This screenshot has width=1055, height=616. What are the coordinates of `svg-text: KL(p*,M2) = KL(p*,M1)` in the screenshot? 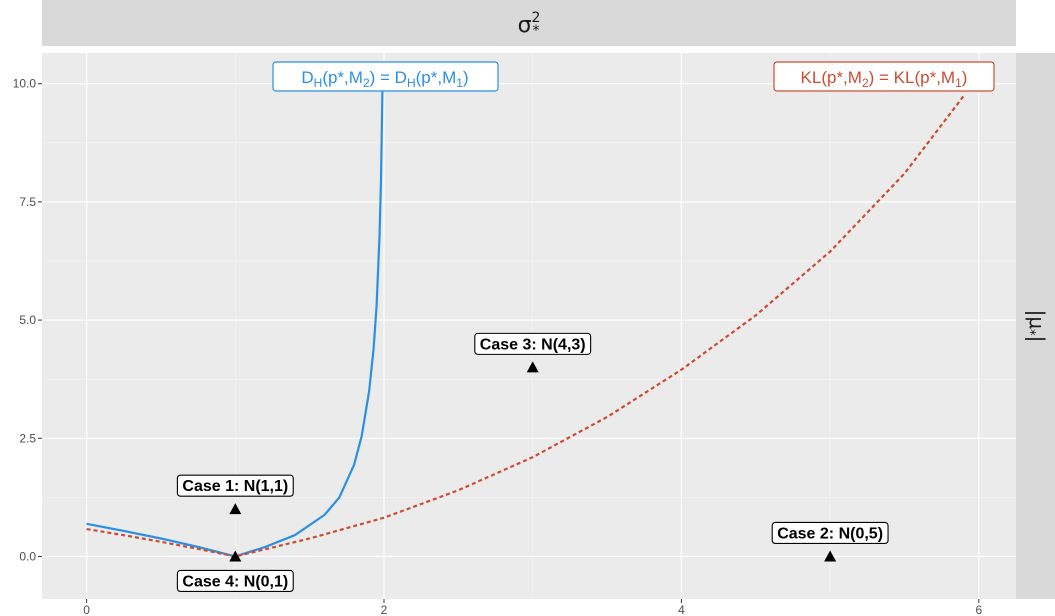 It's located at (884, 79).